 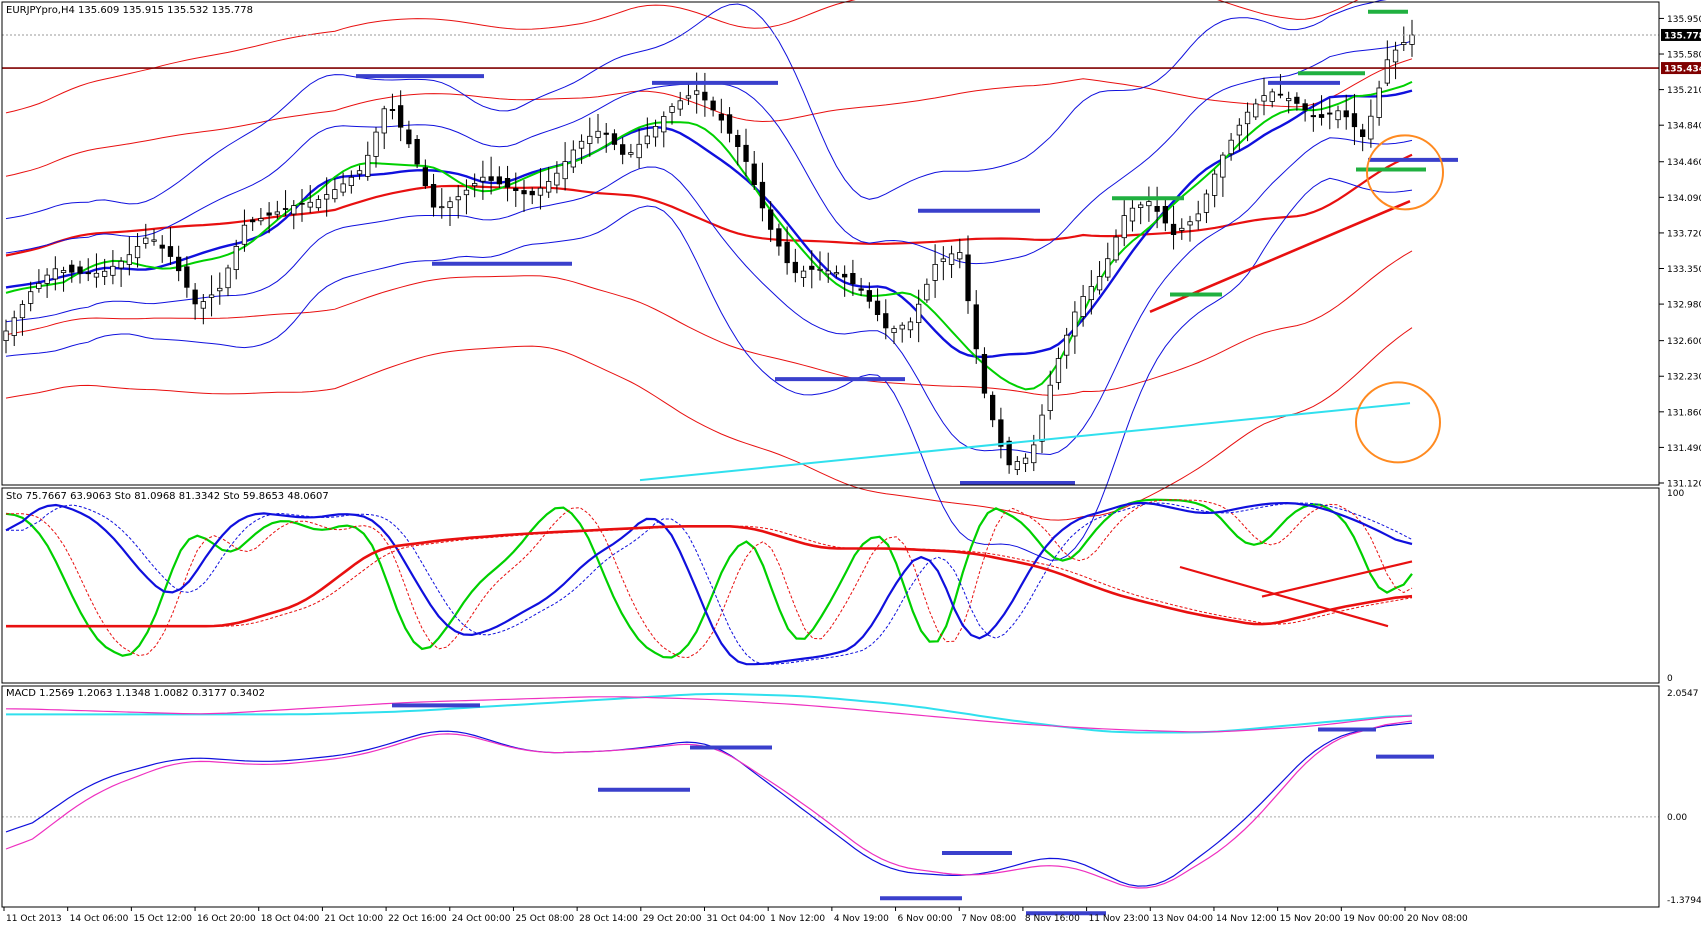 What do you see at coordinates (925, 919) in the screenshot?
I see `time-tick-label: 6 Nov 00:00` at bounding box center [925, 919].